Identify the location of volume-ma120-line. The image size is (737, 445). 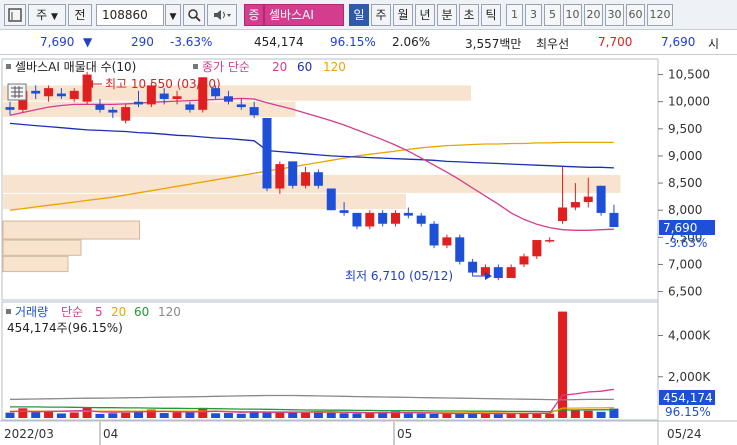
(311, 397).